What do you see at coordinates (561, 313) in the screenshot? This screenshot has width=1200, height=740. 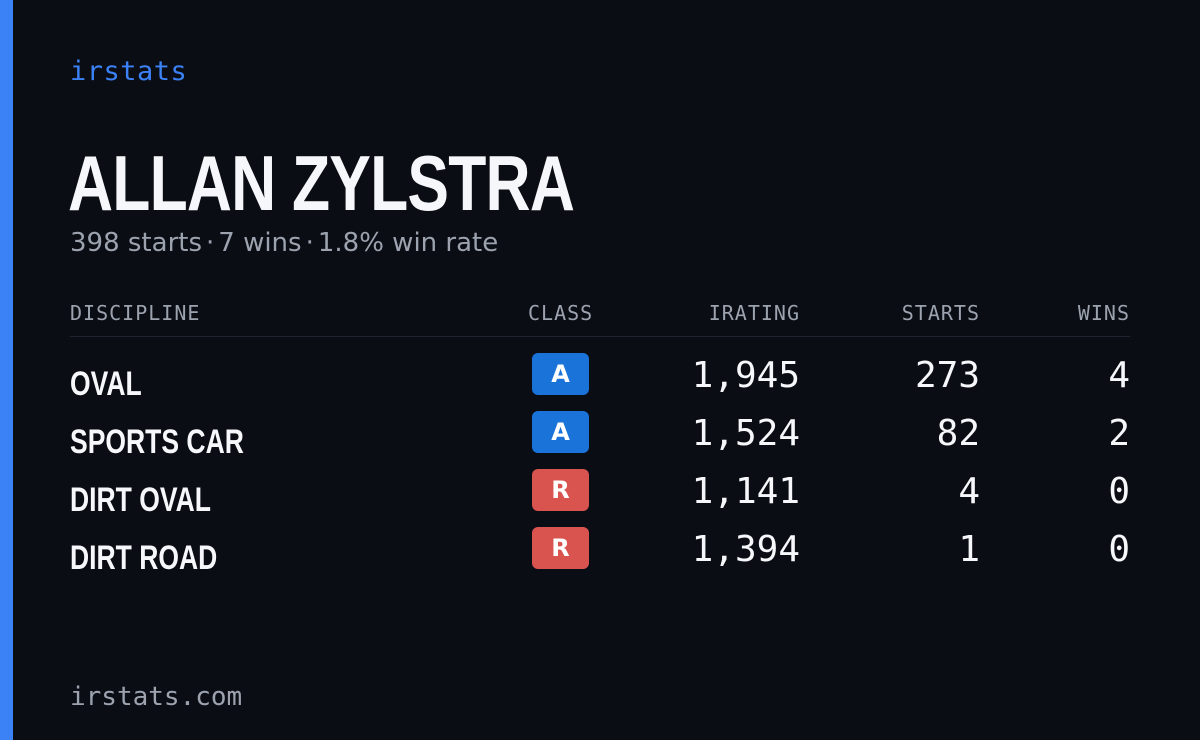 I see `header-class: CLASS` at bounding box center [561, 313].